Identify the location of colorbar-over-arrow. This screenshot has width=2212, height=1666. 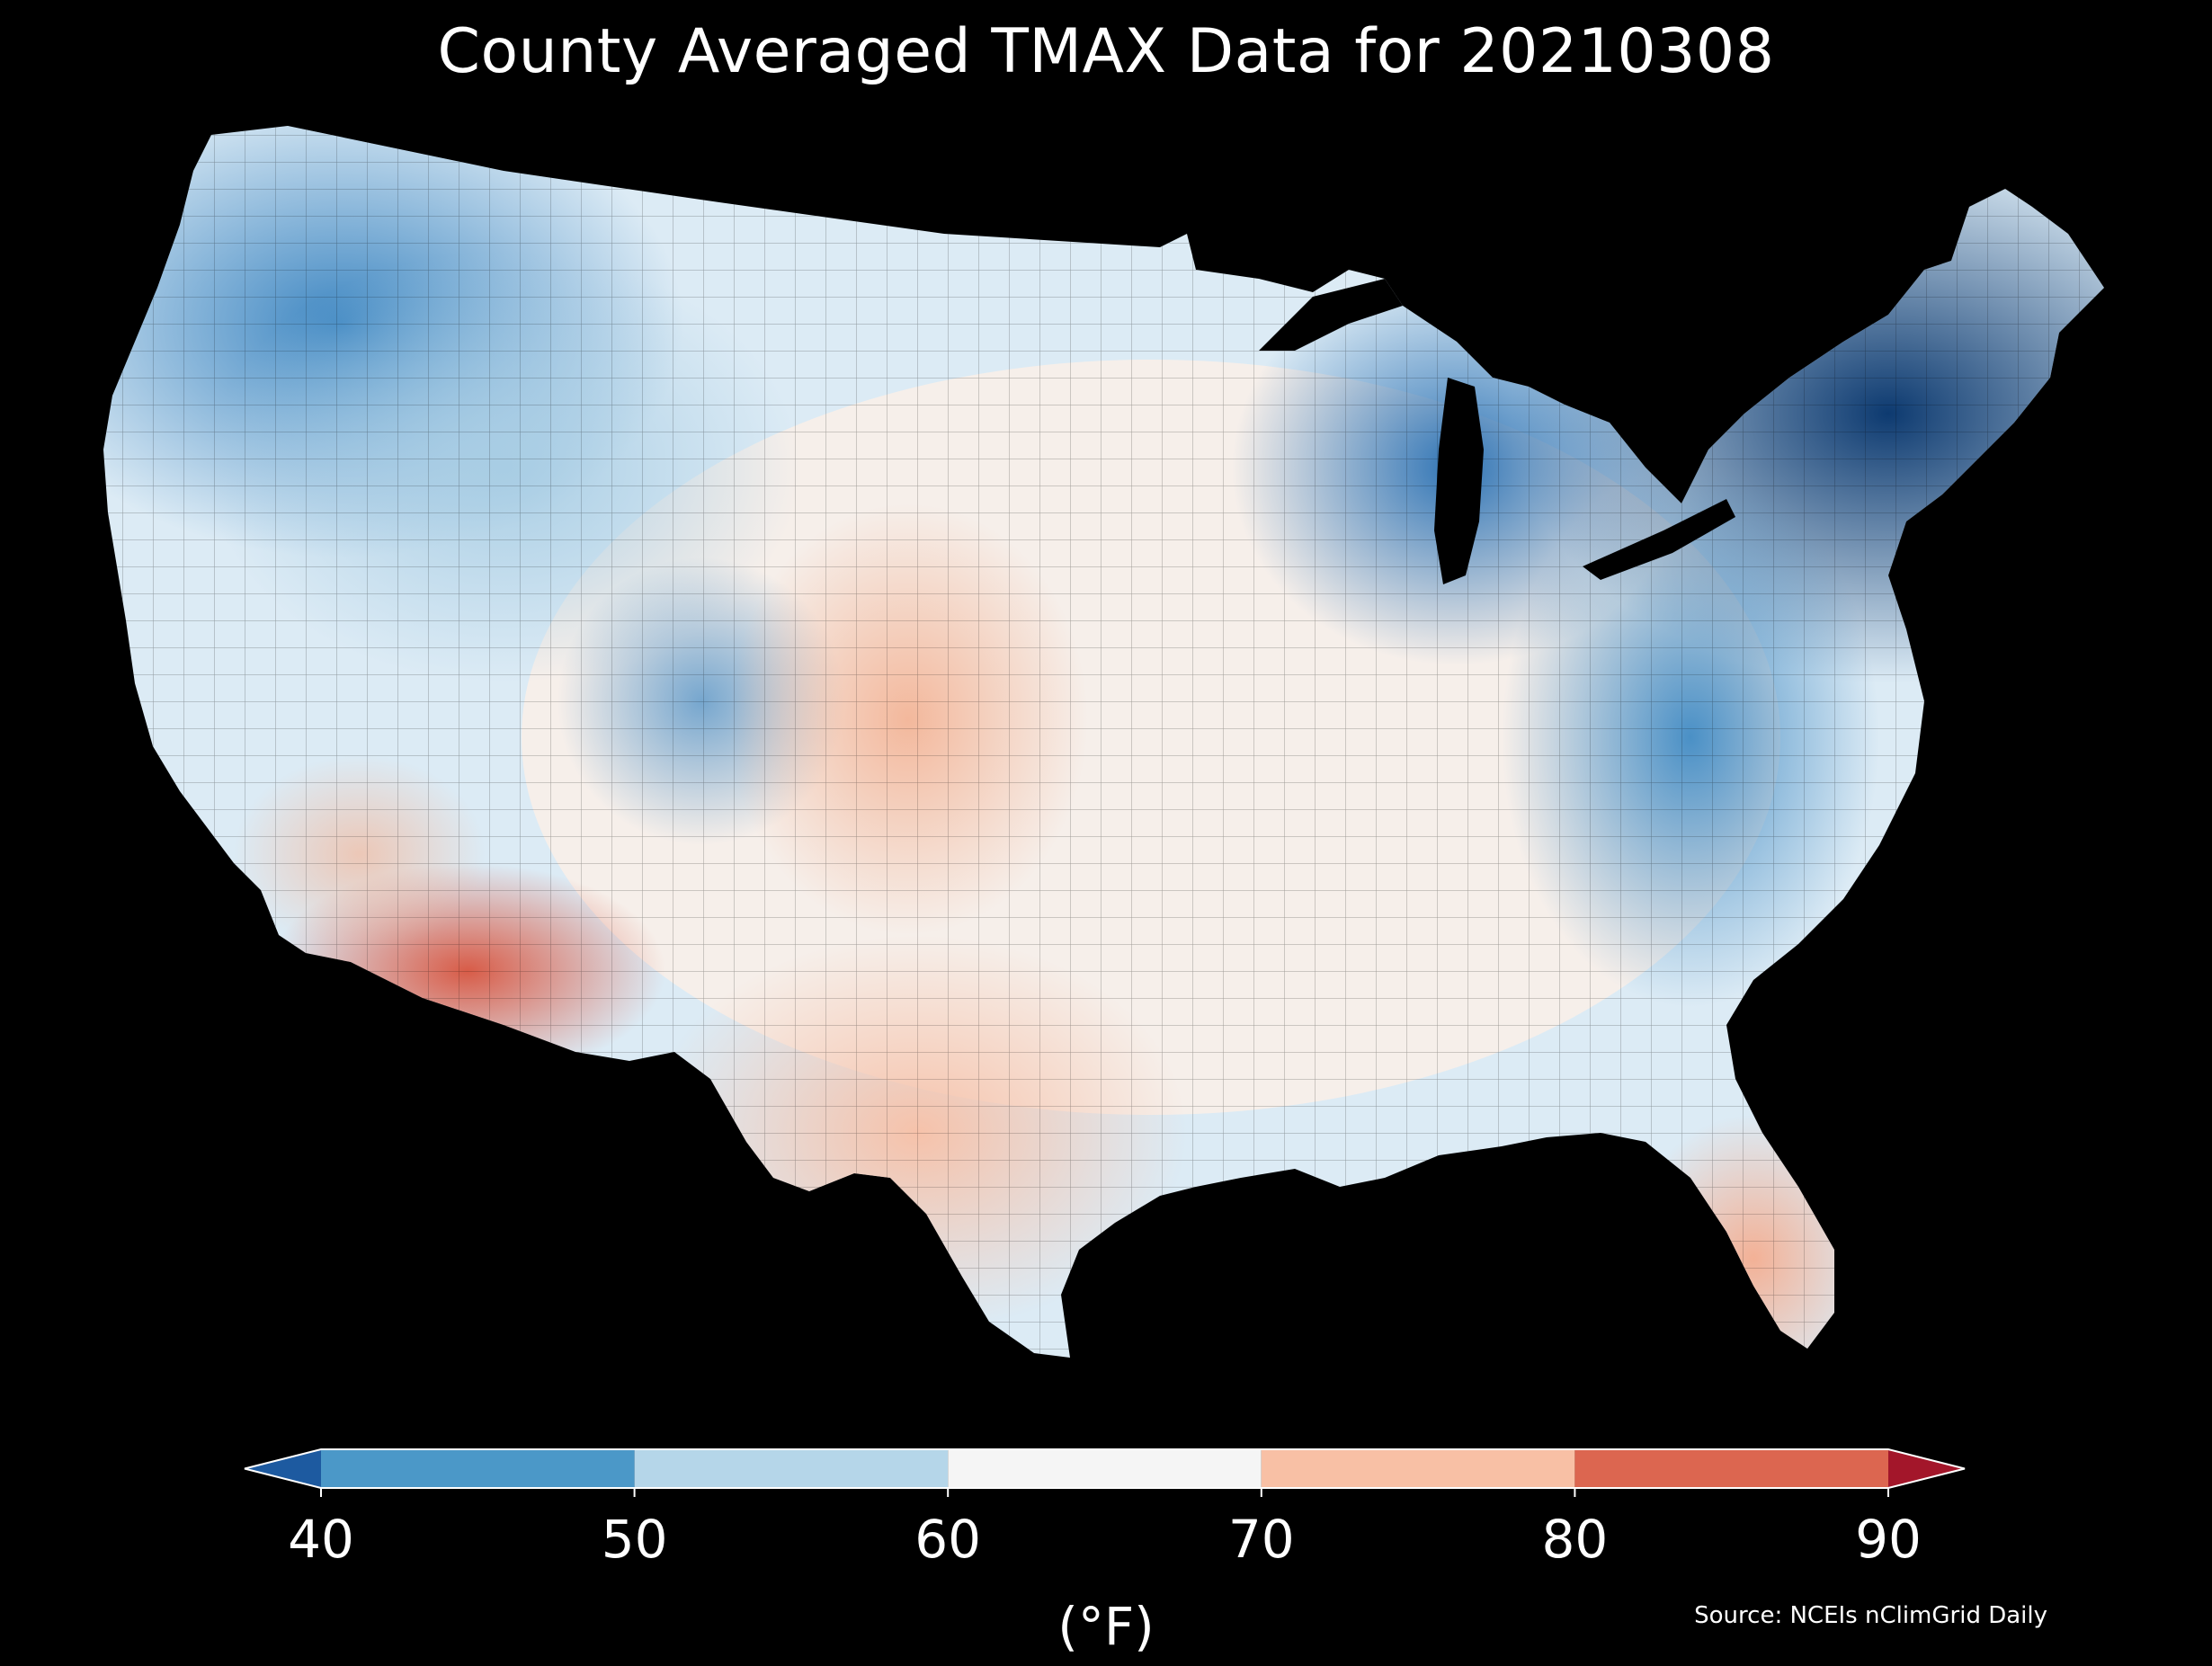
(1926, 1468).